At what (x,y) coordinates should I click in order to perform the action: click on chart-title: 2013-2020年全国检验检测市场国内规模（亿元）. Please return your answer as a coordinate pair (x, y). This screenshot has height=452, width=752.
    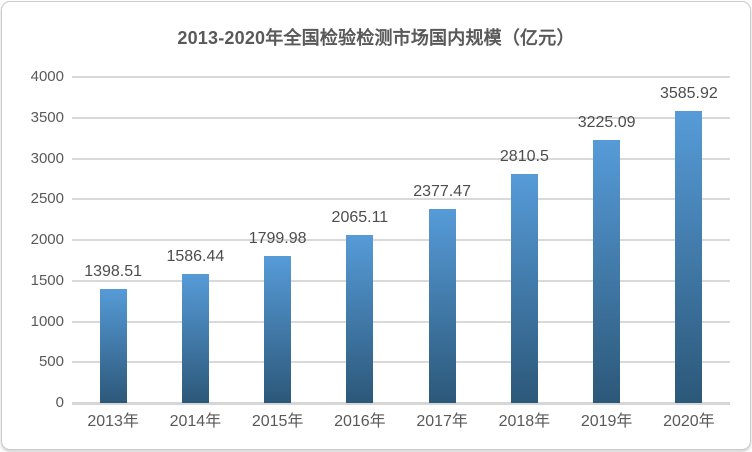
    Looking at the image, I should click on (376, 38).